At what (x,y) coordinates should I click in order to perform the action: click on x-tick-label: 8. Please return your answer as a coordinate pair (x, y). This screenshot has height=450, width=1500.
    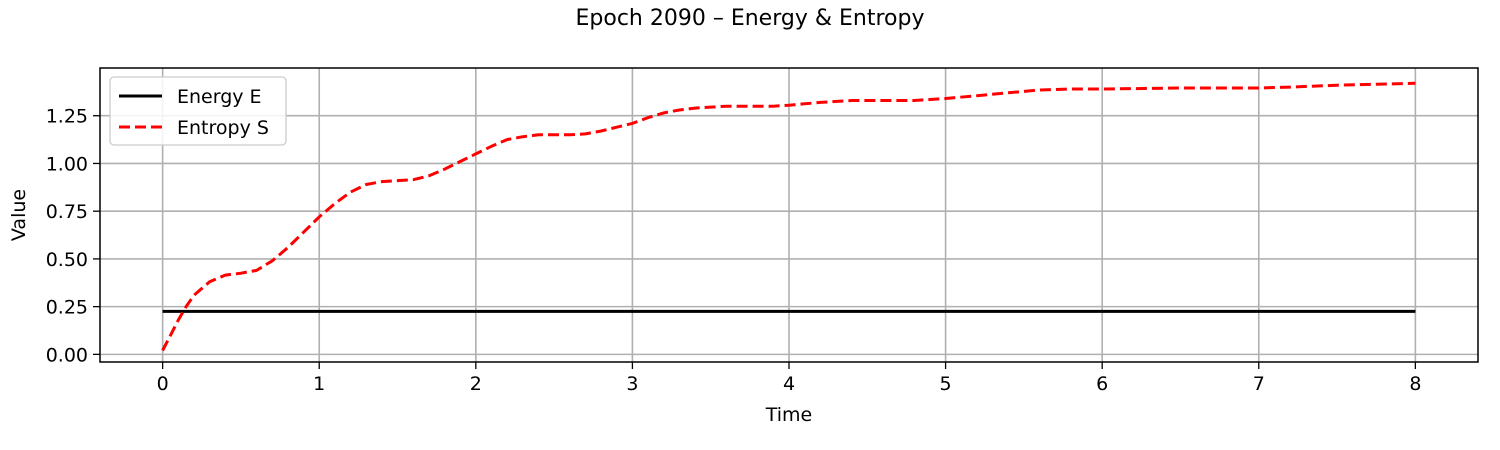
    Looking at the image, I should click on (1415, 384).